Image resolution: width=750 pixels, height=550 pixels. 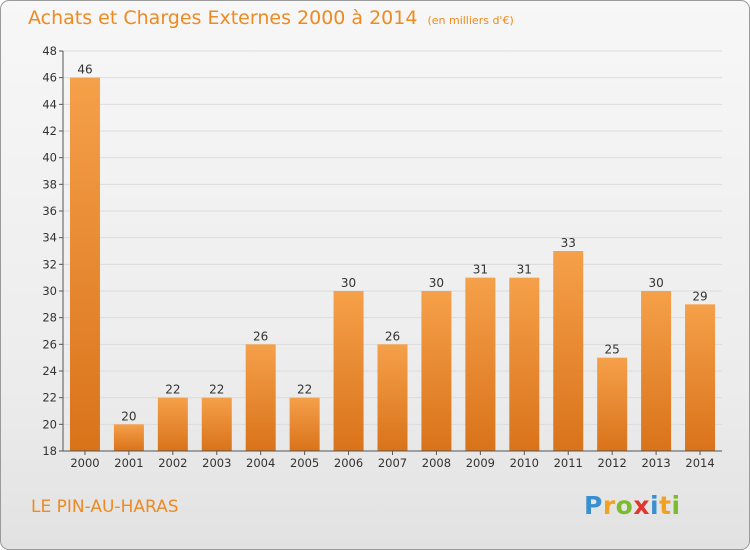 What do you see at coordinates (49, 131) in the screenshot?
I see `y-tick-label: 42` at bounding box center [49, 131].